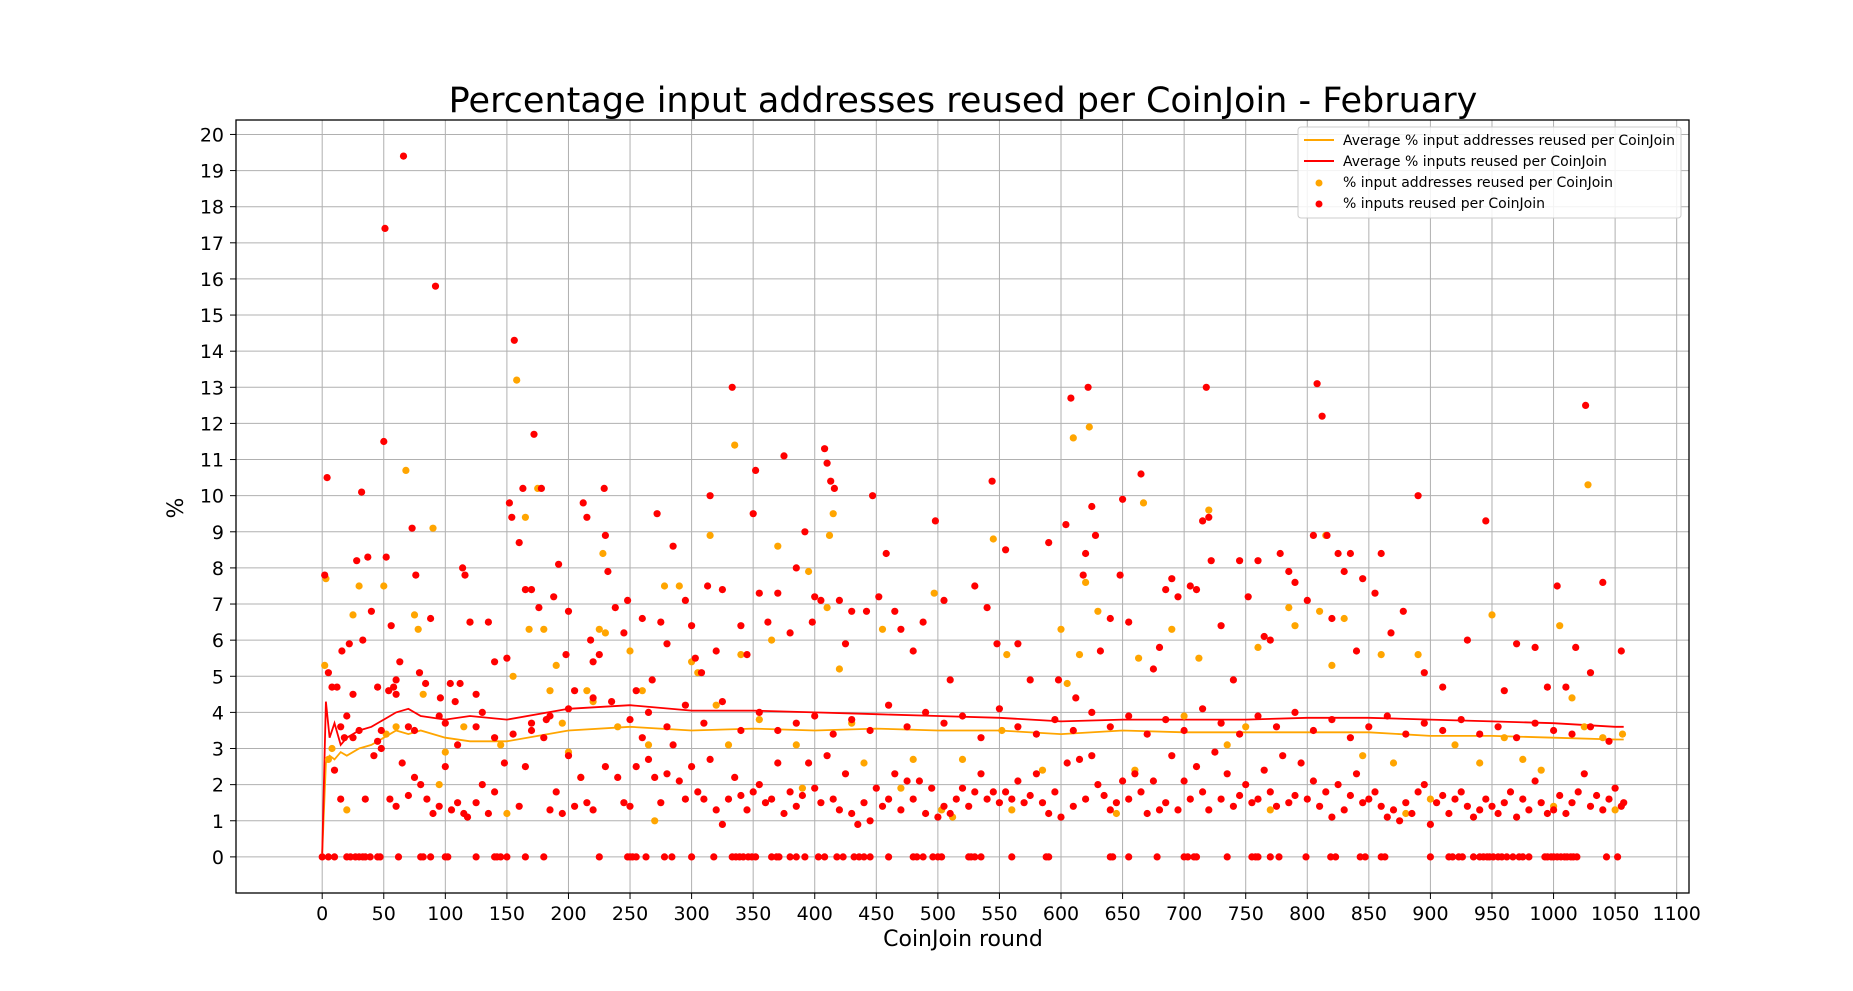 This screenshot has height=991, width=1853. I want to click on x-tick-label: 600, so click(1061, 914).